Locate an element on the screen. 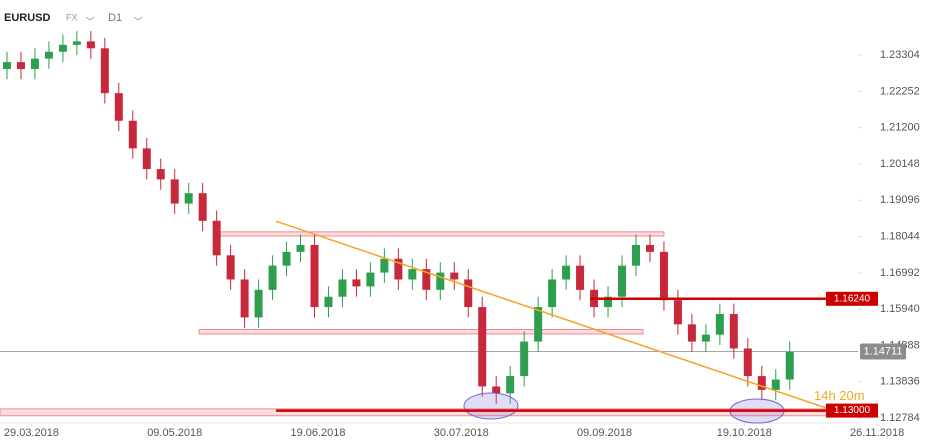 The image size is (940, 448). x-tick-label: 29.03.2018 is located at coordinates (31, 433).